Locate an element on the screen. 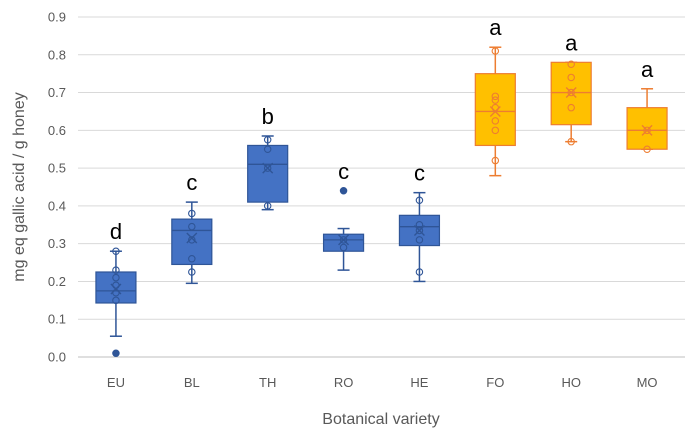 The height and width of the screenshot is (436, 693). significance-letter: b is located at coordinates (268, 116).